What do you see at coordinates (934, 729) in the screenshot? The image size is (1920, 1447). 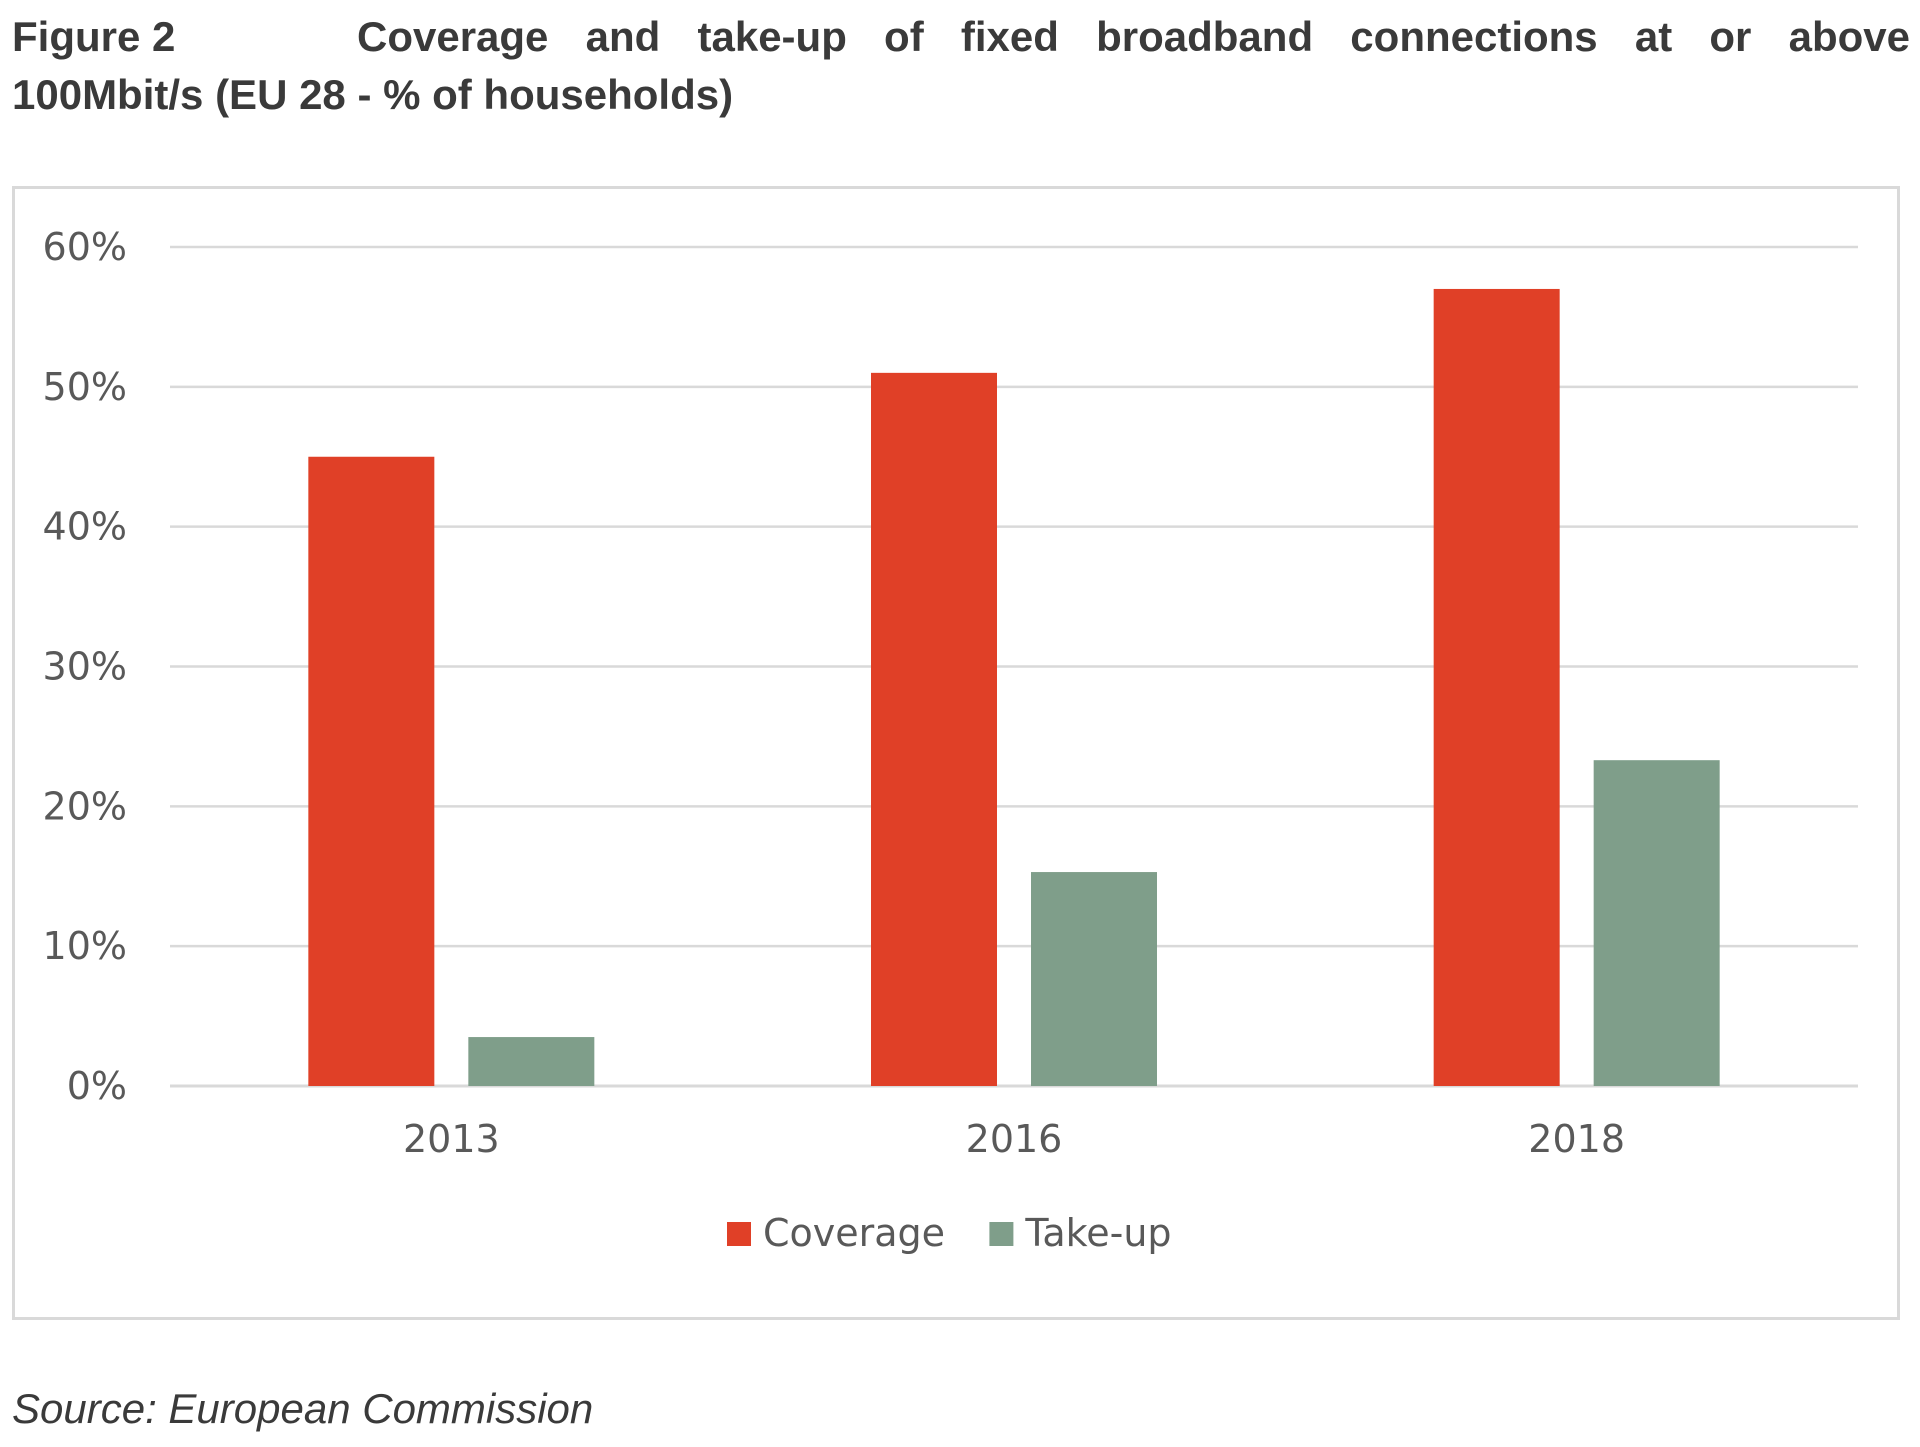 I see `bar-coverage-2016` at bounding box center [934, 729].